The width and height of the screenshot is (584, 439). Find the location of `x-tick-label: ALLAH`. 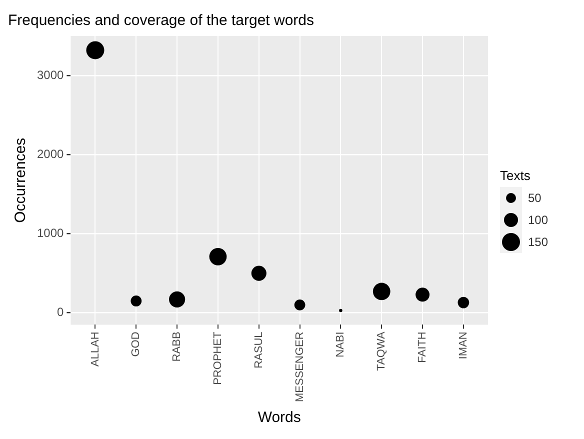

x-tick-label: ALLAH is located at coordinates (95, 349).